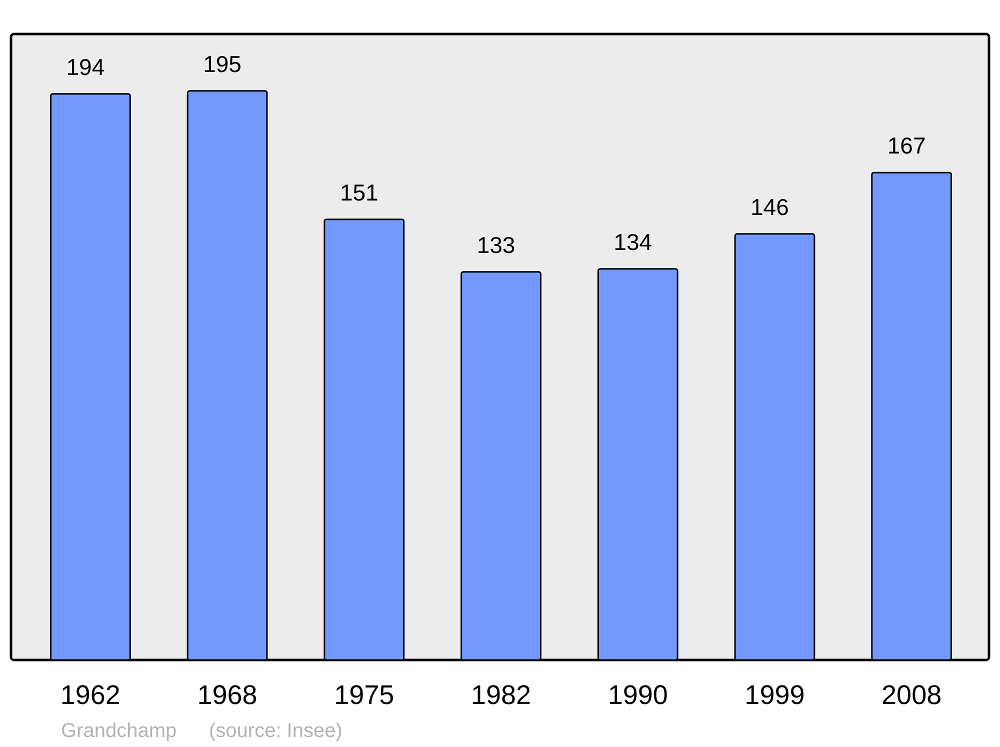 The width and height of the screenshot is (1000, 747). I want to click on data-label: 151, so click(359, 192).